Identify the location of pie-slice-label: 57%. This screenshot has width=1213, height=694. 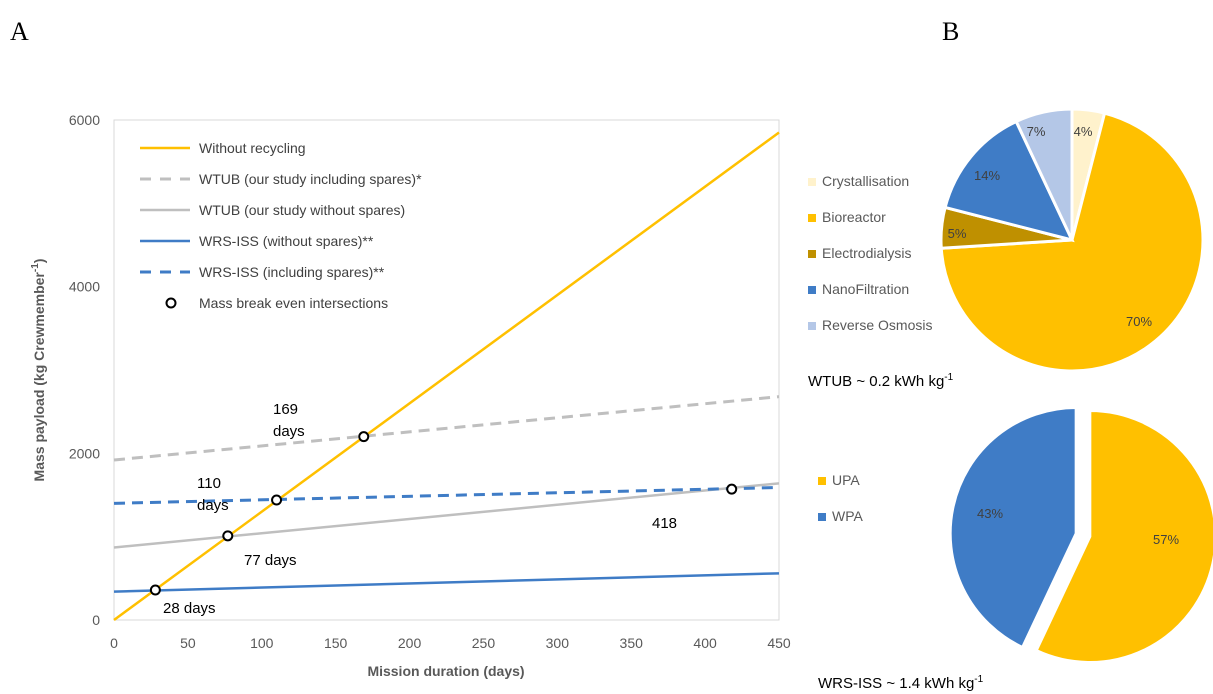
(1166, 539).